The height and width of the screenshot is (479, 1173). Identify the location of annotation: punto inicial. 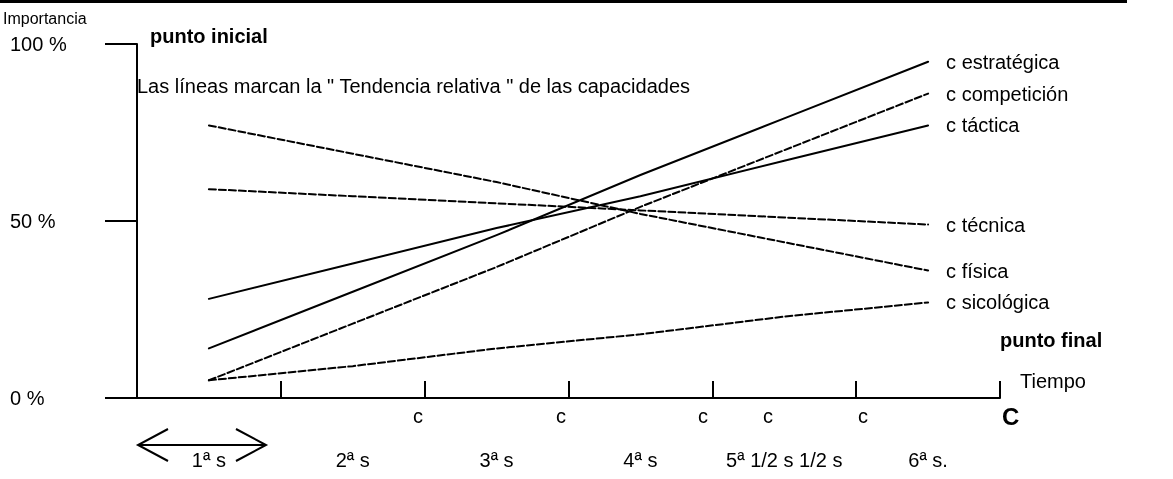
(209, 36).